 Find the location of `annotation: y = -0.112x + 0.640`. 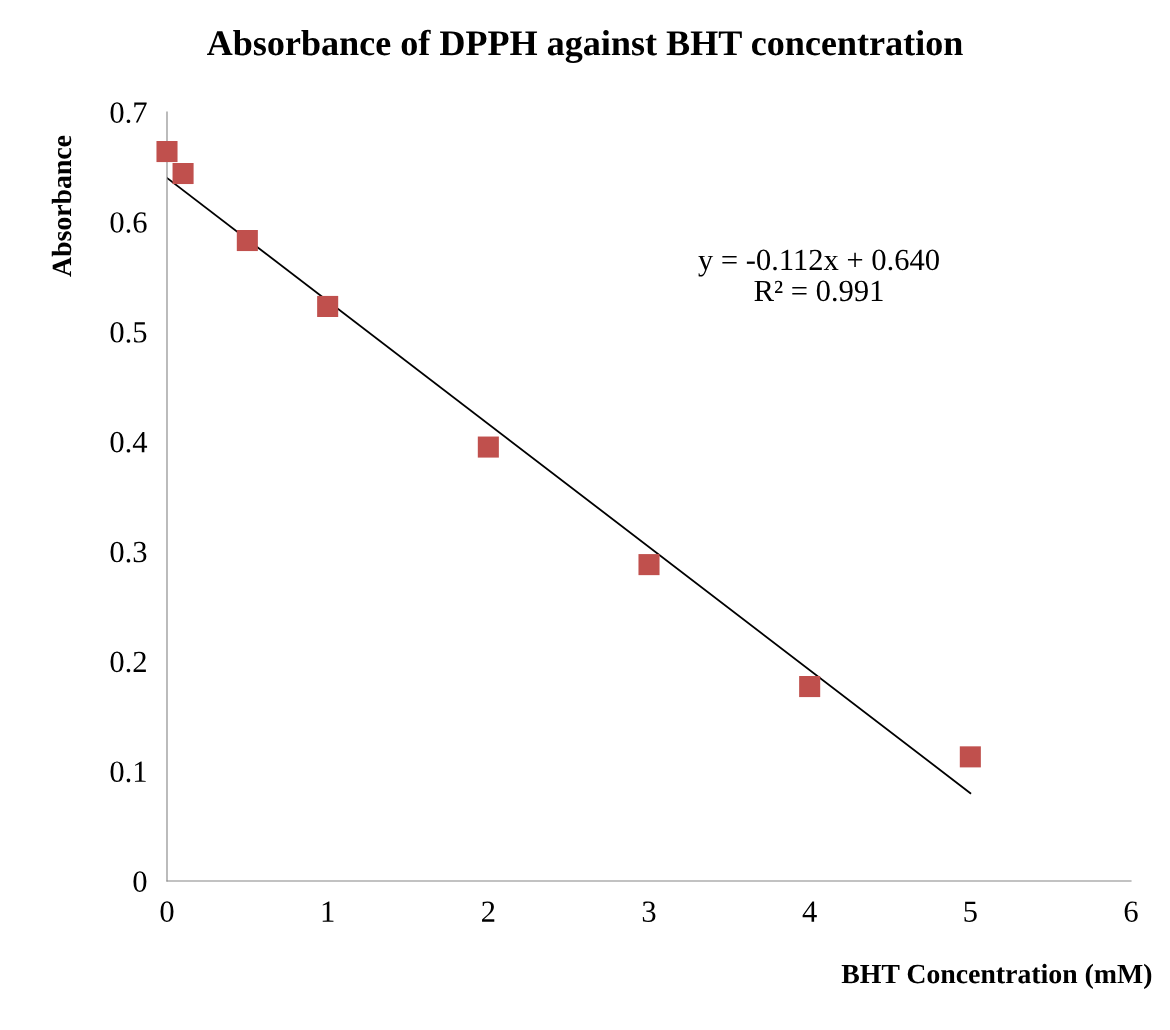

annotation: y = -0.112x + 0.640 is located at coordinates (818, 263).